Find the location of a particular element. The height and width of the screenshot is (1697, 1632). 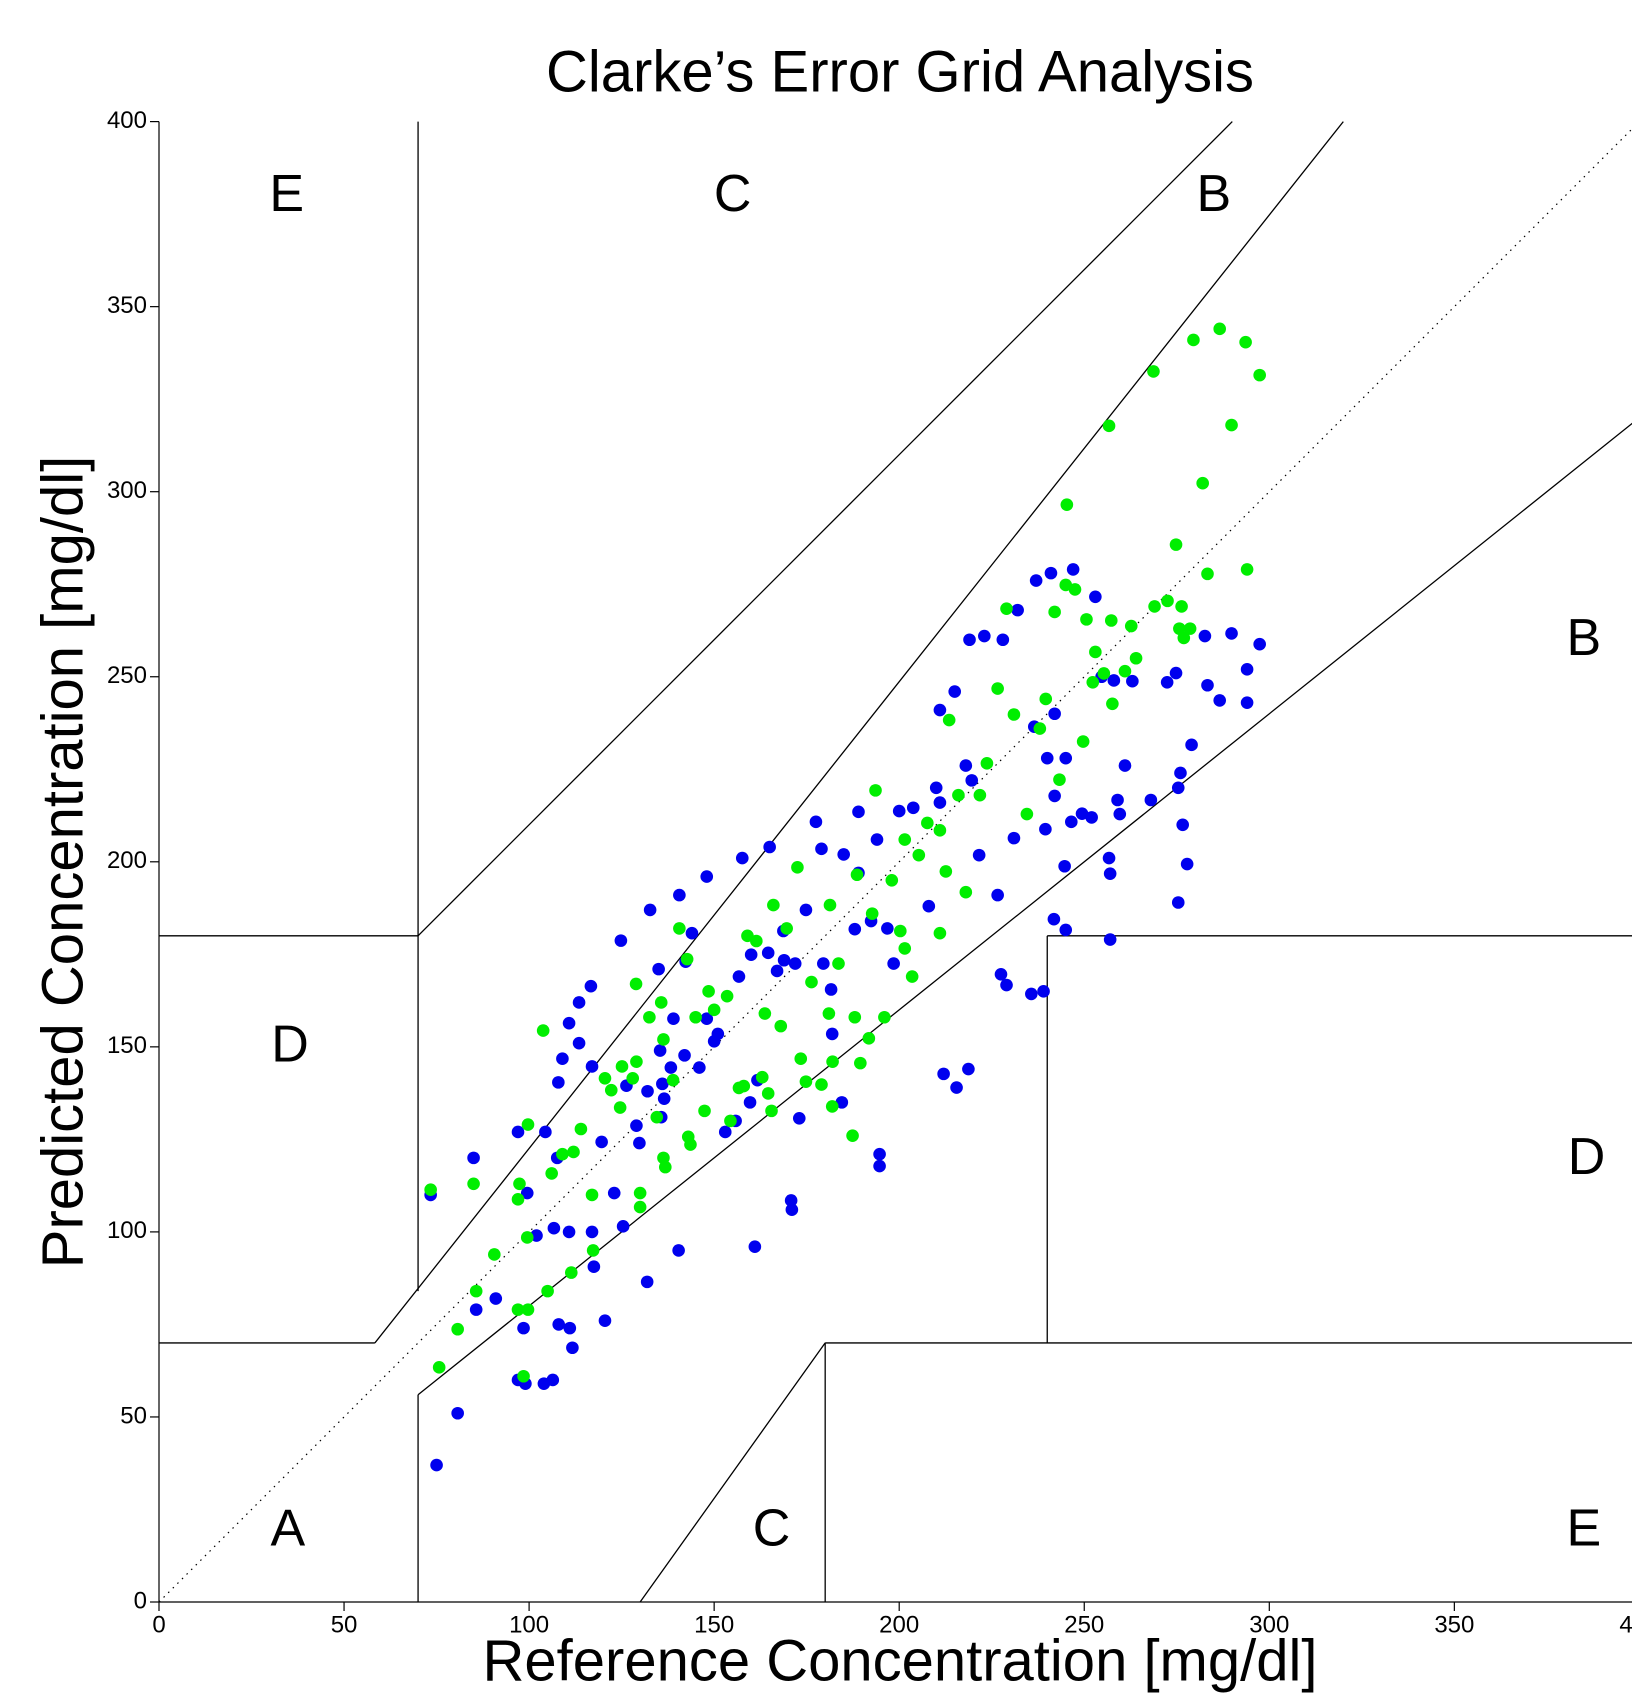

chart-title: Clarke’s Error Grid Analysis is located at coordinates (900, 71).